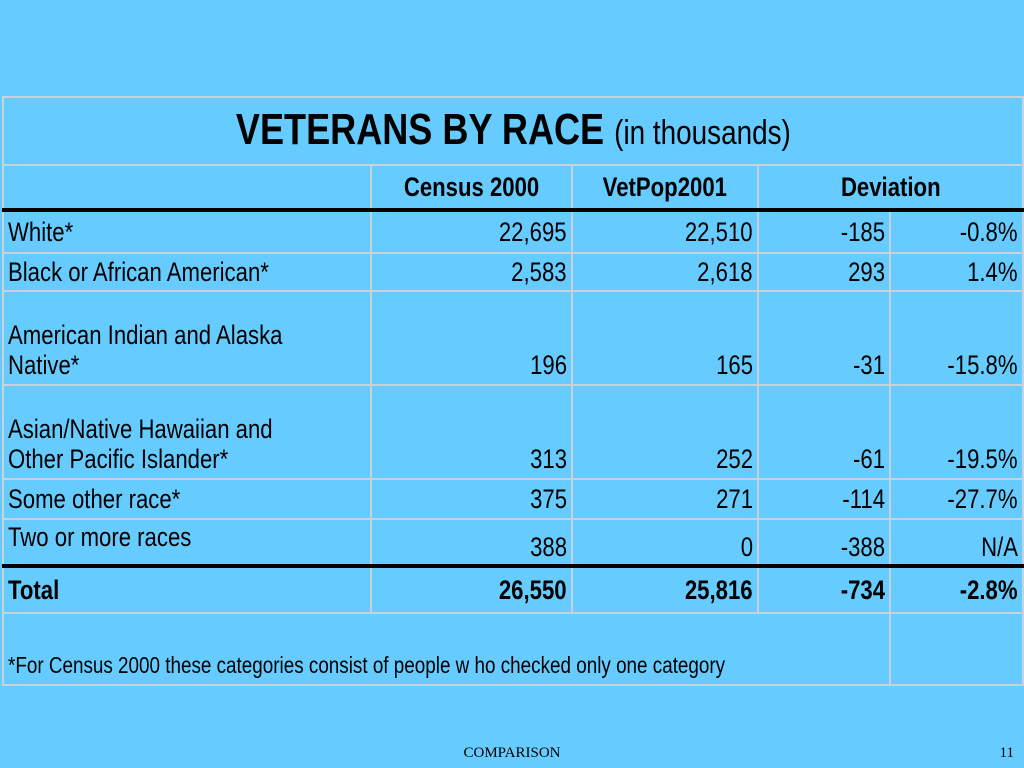 The height and width of the screenshot is (768, 1024). What do you see at coordinates (548, 499) in the screenshot?
I see `row-census-value: 375` at bounding box center [548, 499].